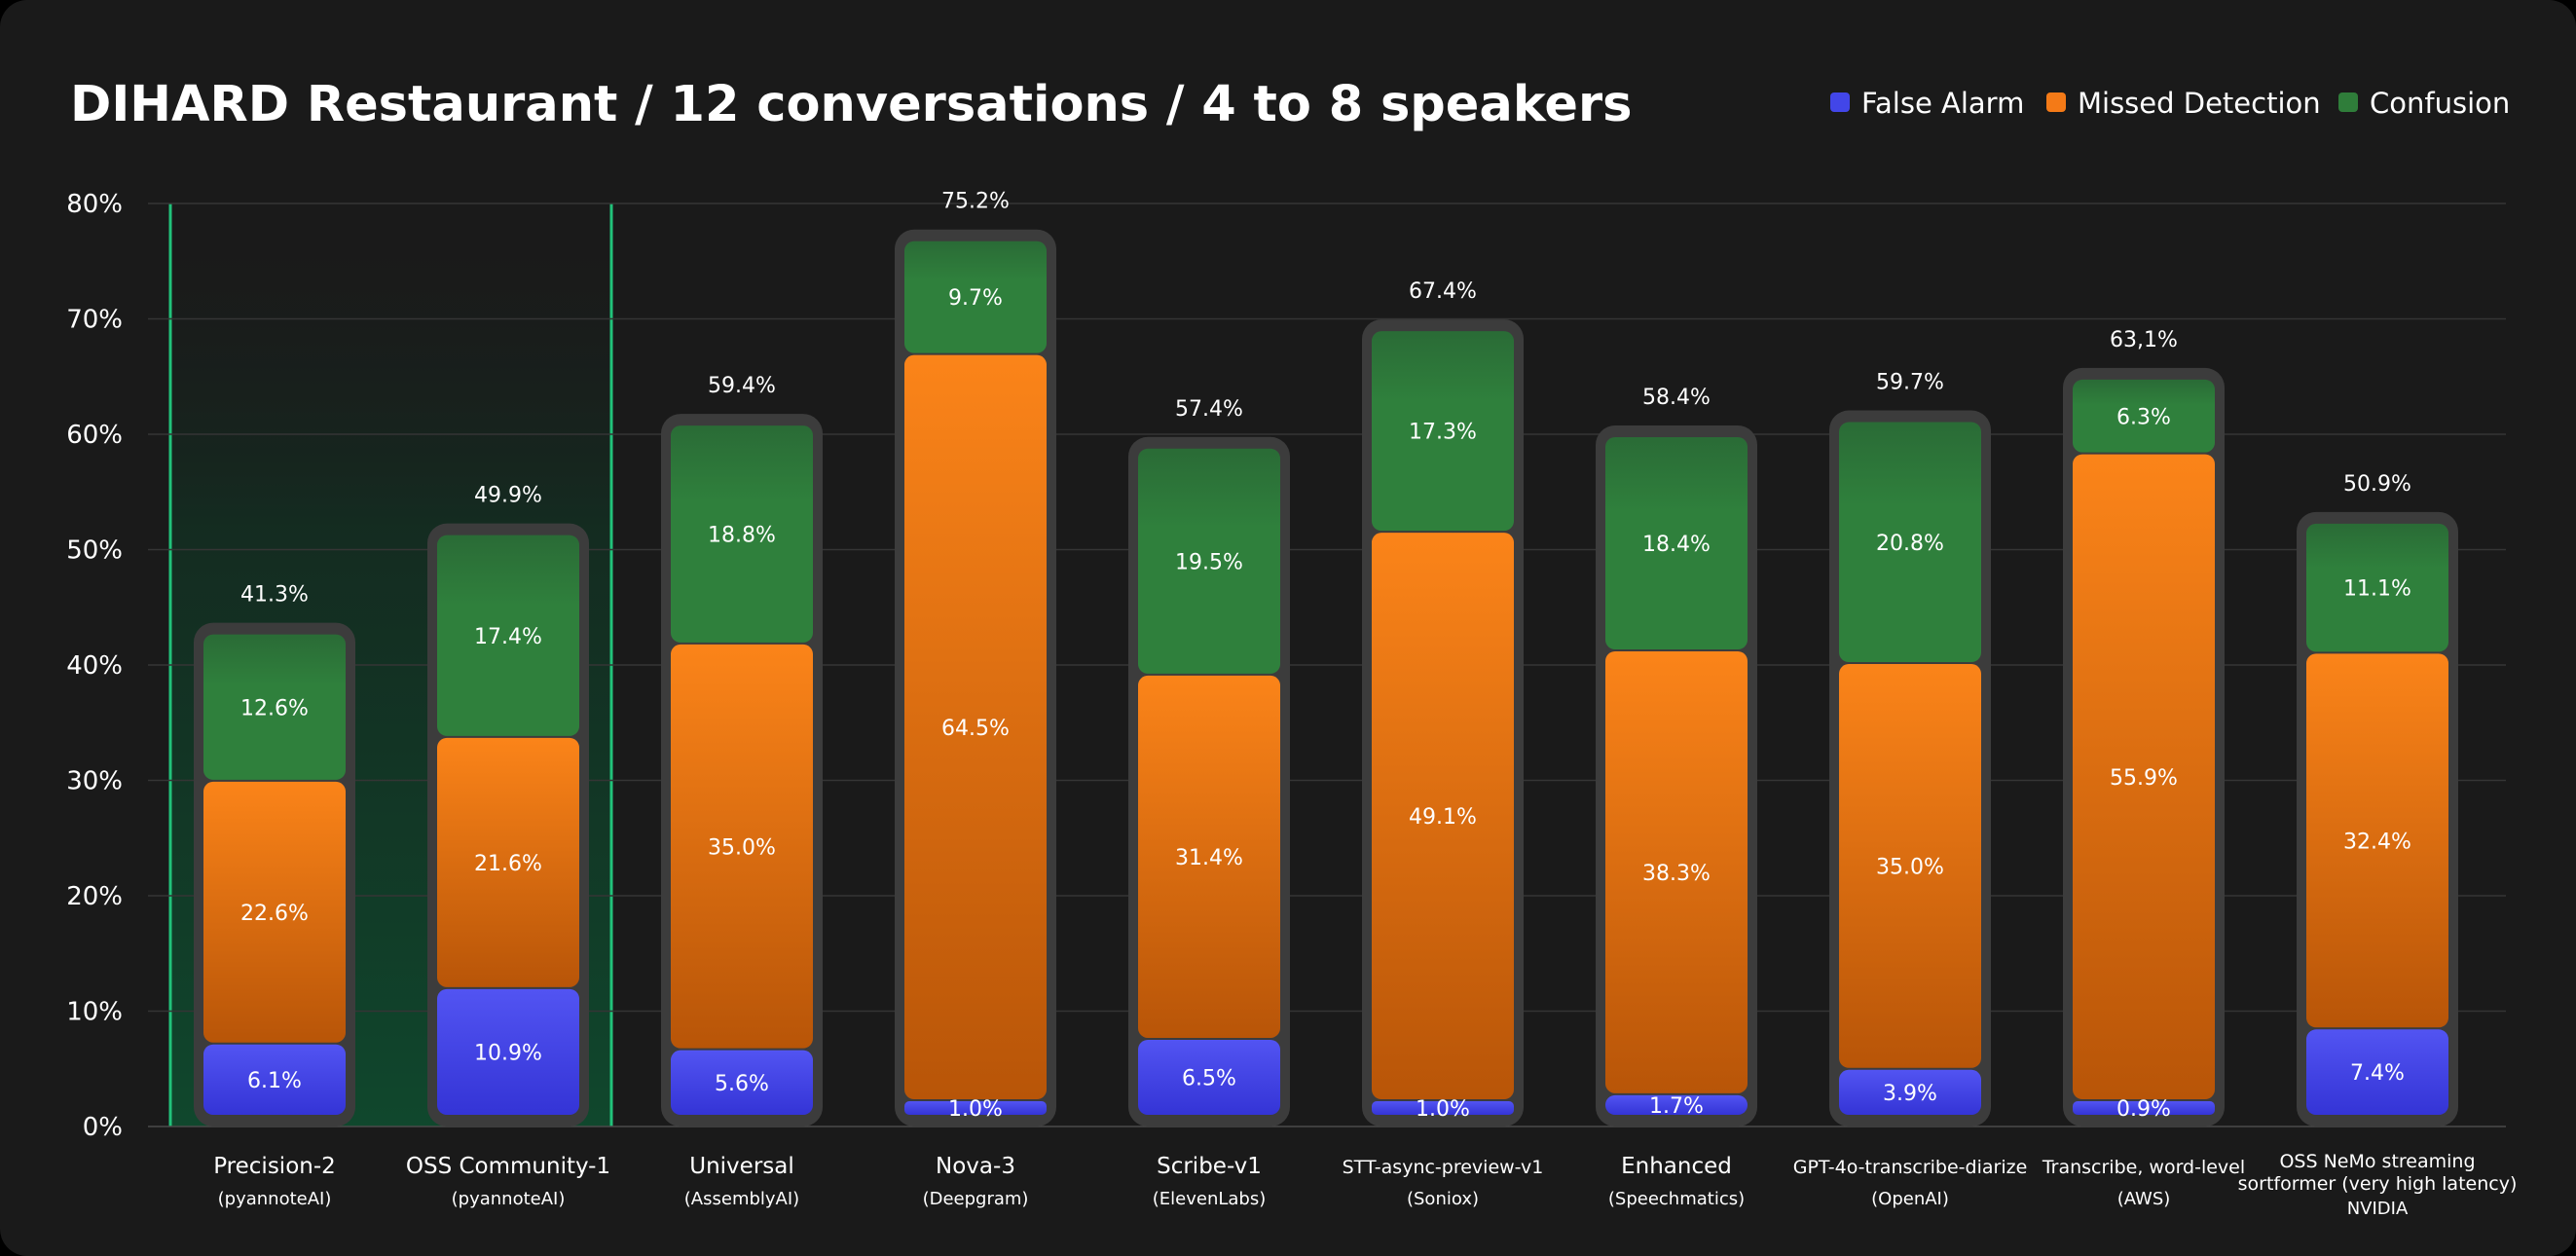  What do you see at coordinates (2144, 340) in the screenshot?
I see `bar-total-label: 63,1%` at bounding box center [2144, 340].